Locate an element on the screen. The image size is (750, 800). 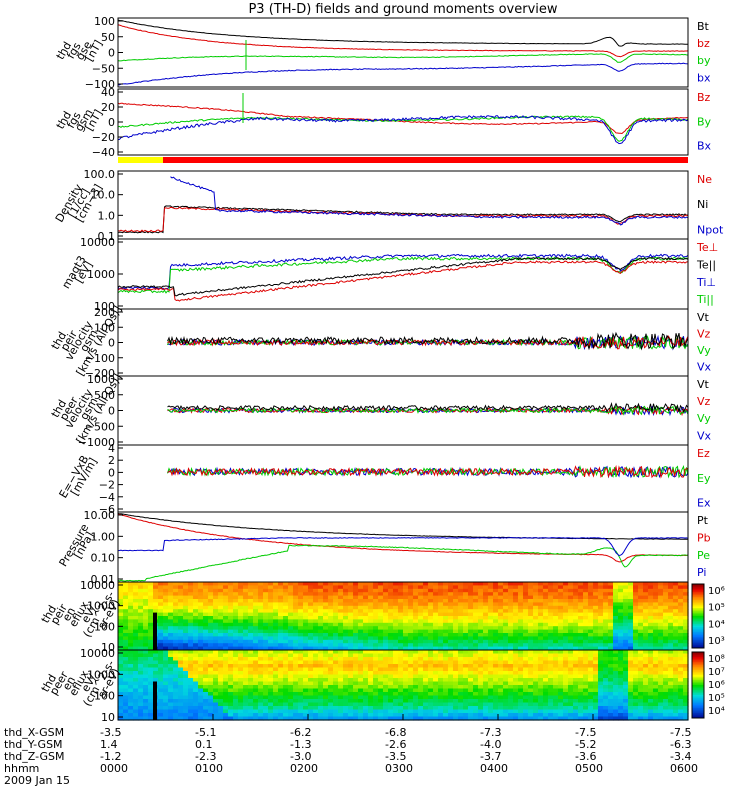
colorbar-cell is located at coordinates (698, 631).